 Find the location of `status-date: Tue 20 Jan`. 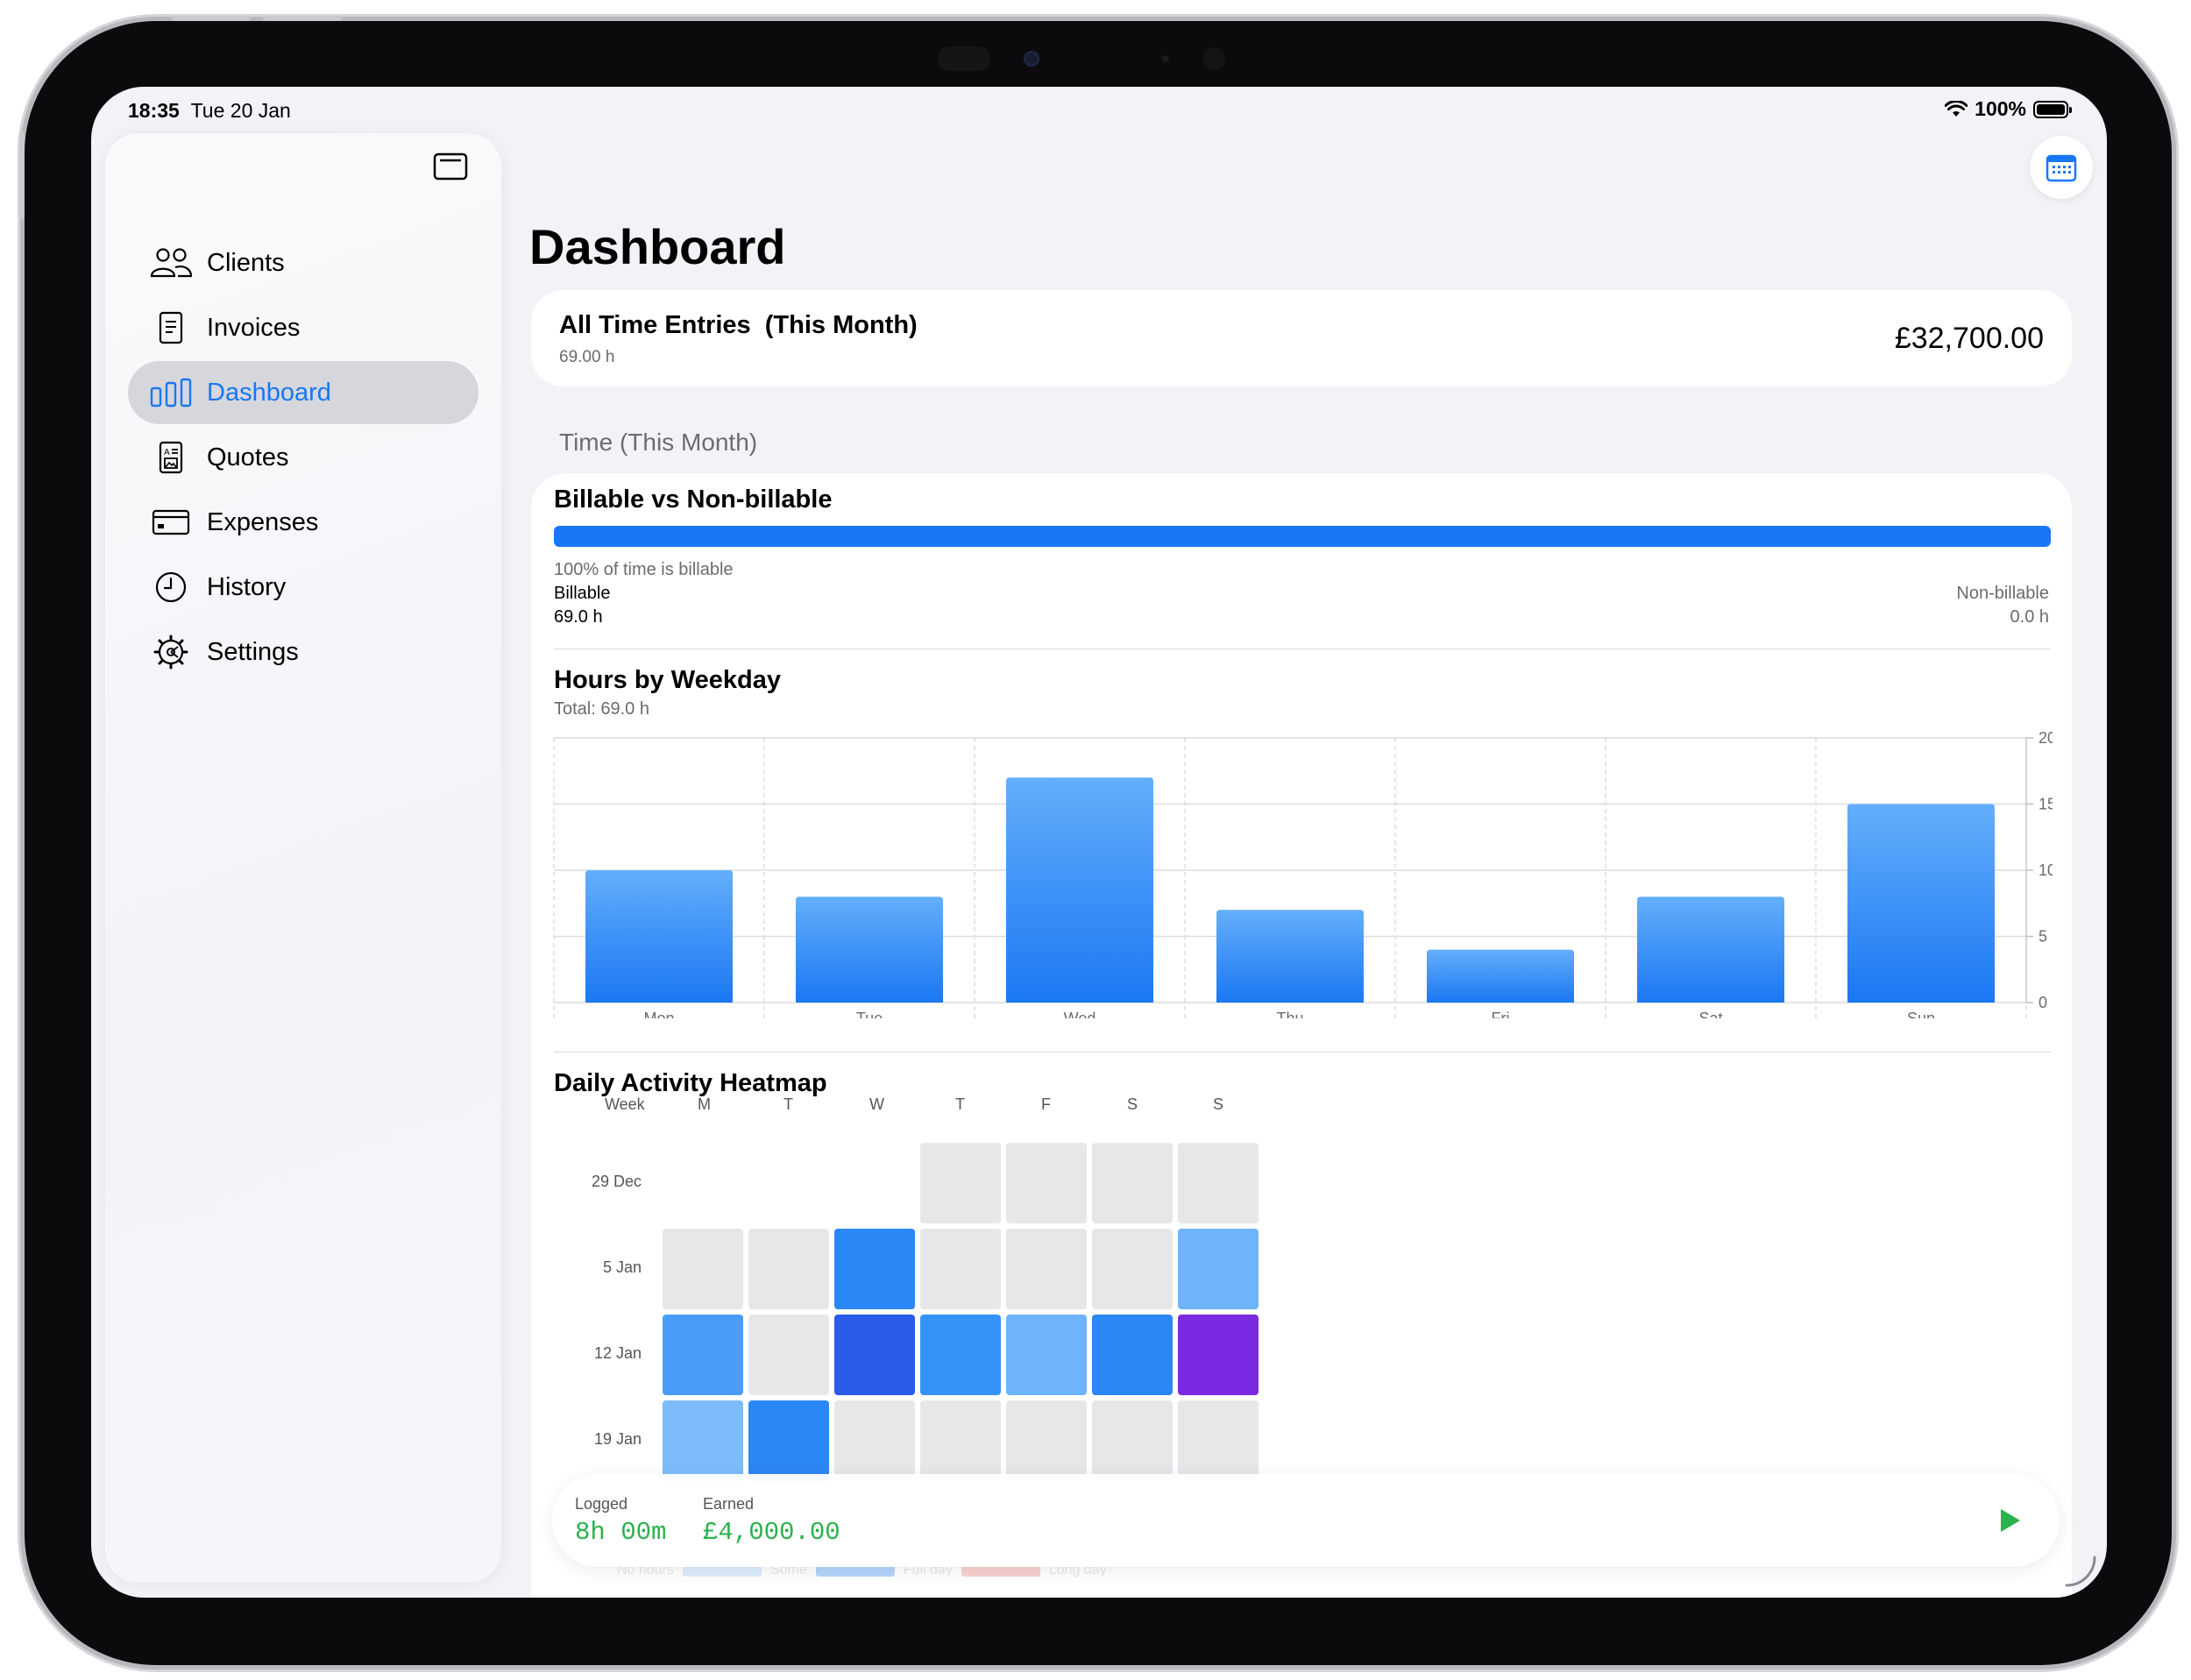

status-date: Tue 20 Jan is located at coordinates (240, 110).